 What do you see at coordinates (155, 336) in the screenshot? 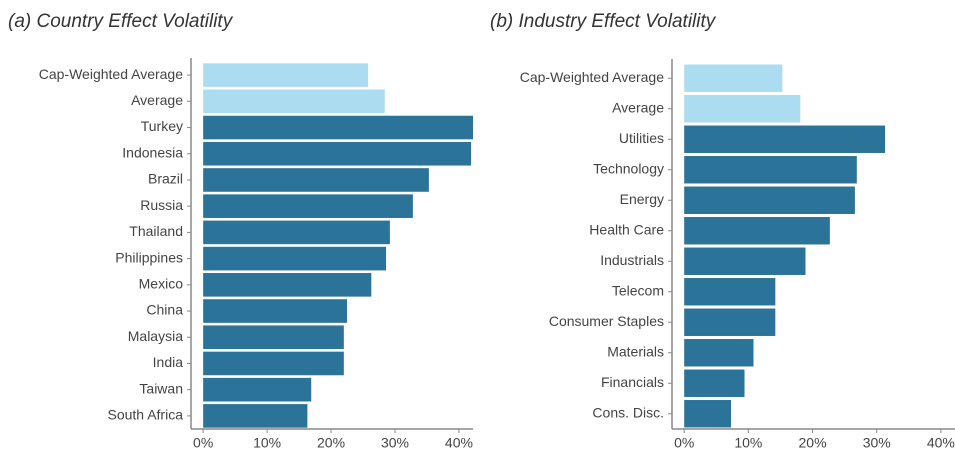
I see `y-tick-label: Malaysia` at bounding box center [155, 336].